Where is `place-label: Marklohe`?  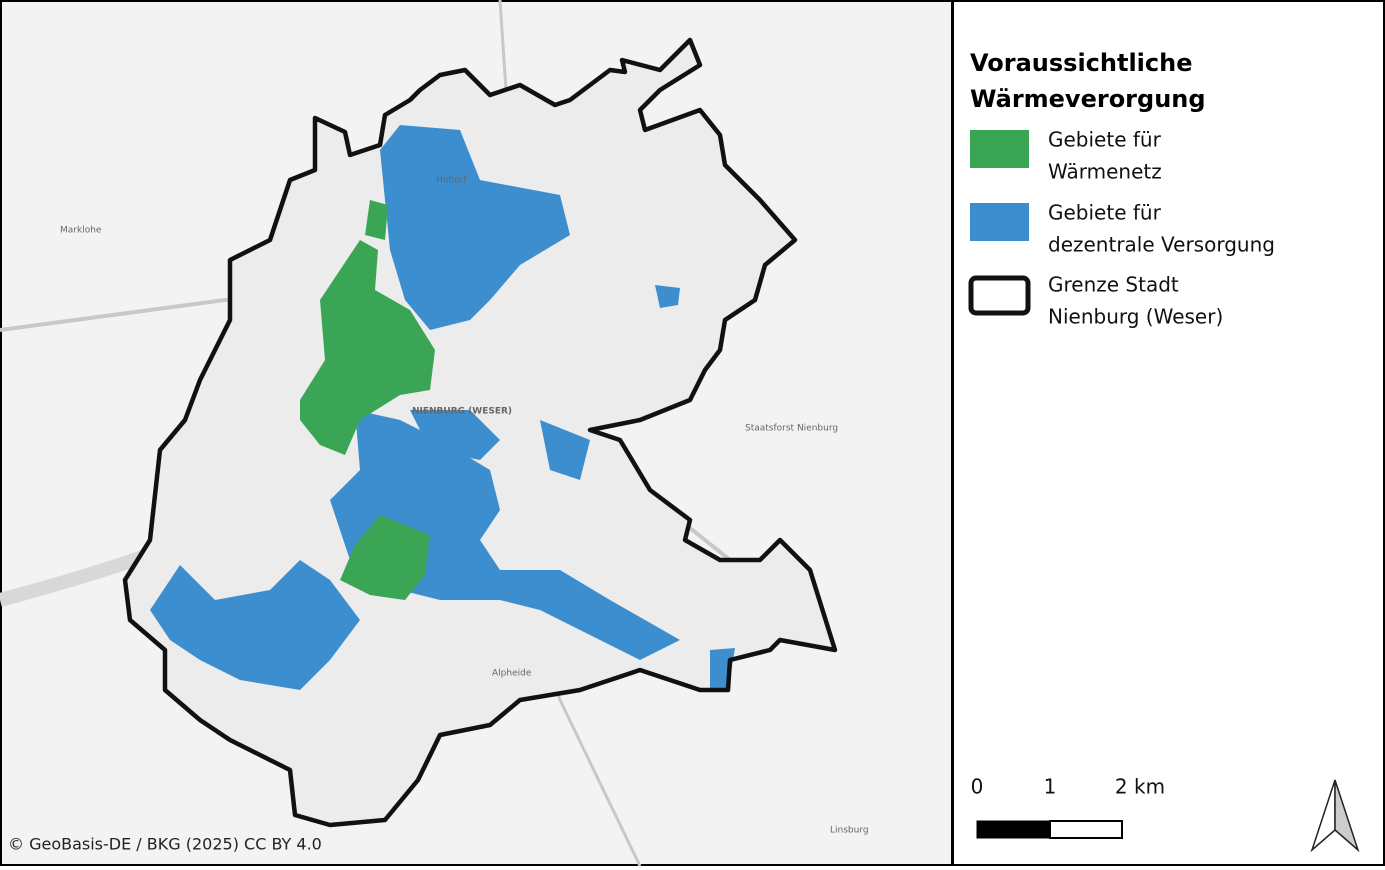
place-label: Marklohe is located at coordinates (81, 231).